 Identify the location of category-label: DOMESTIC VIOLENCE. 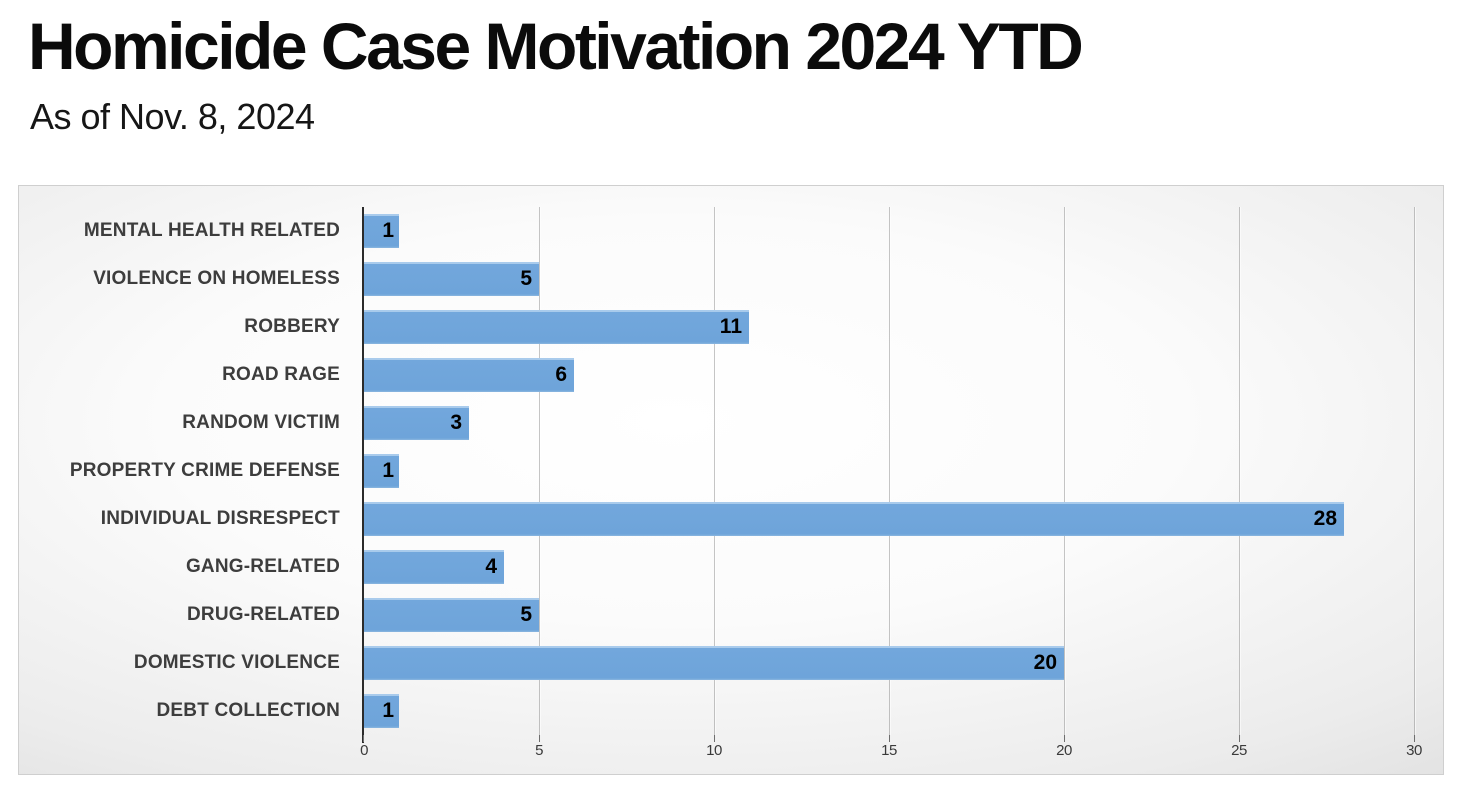
(236, 662).